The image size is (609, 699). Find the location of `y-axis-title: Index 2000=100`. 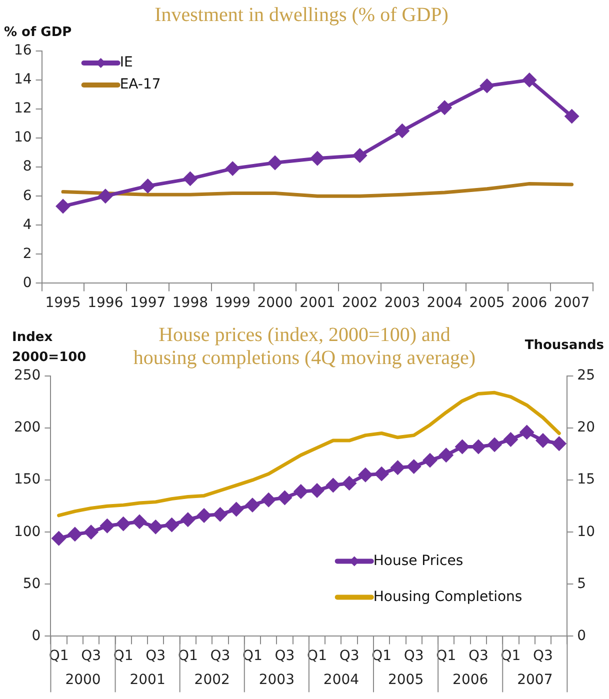

y-axis-title: Index 2000=100 is located at coordinates (49, 347).